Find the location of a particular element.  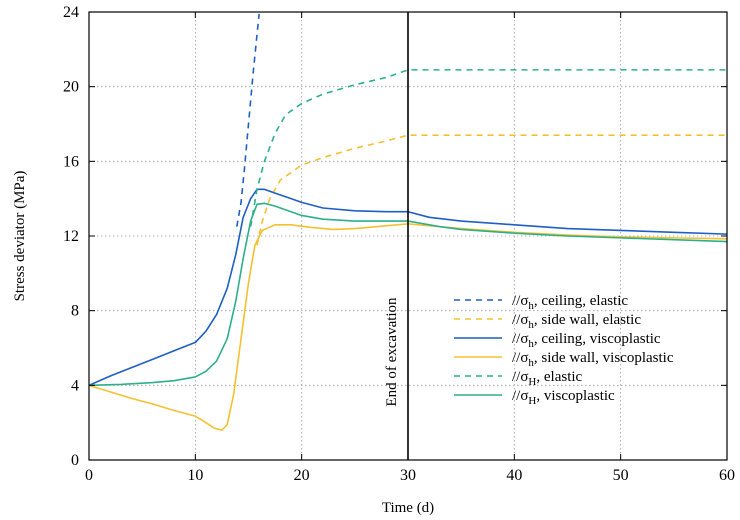

legend-label-0: //σh, ceiling, elastic is located at coordinates (570, 302).